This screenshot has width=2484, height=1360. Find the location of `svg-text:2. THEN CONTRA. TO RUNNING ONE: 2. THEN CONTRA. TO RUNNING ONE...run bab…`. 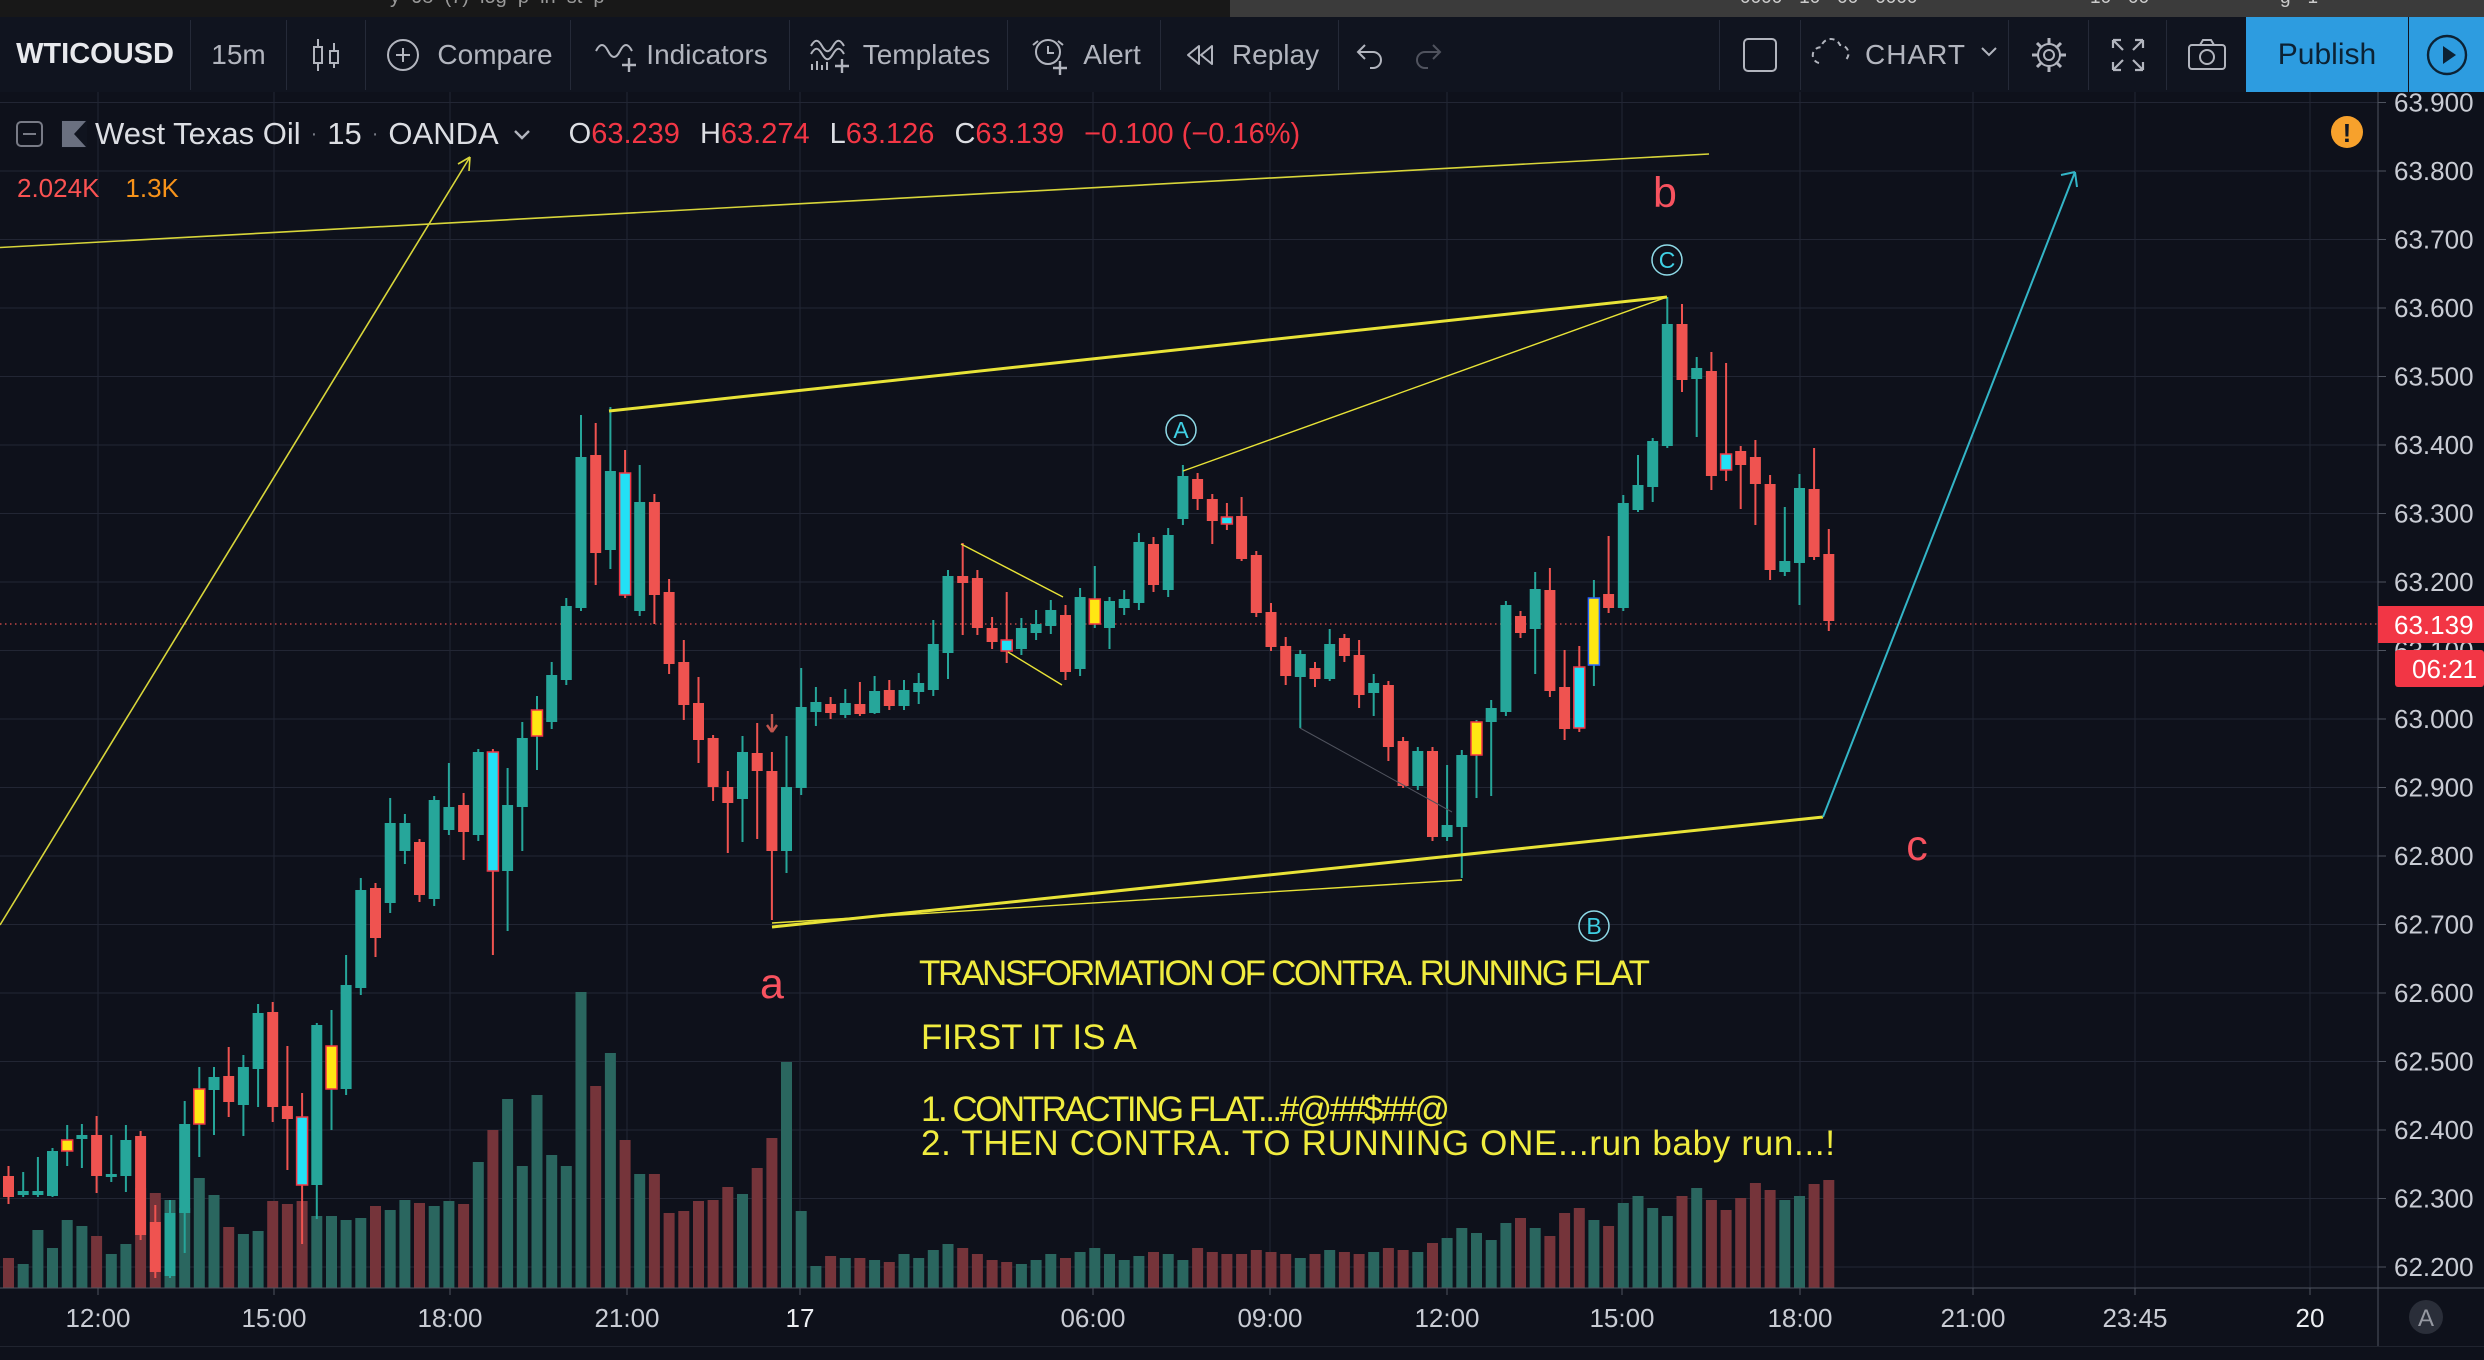

svg-text:2. THEN CONTRA. TO RUNNING ONE: 2. THEN CONTRA. TO RUNNING ONE...run bab… is located at coordinates (1378, 1143).